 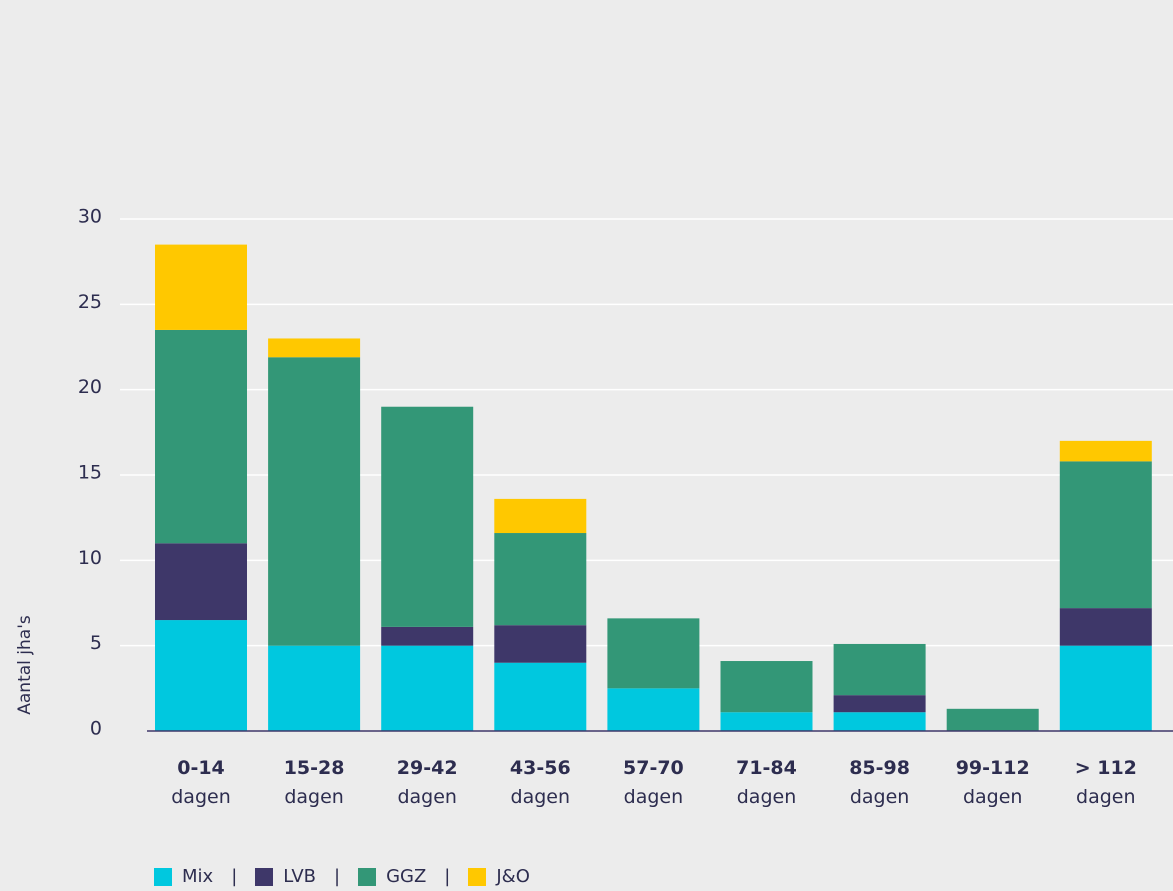 I want to click on y-tick-label: 5, so click(x=96, y=643).